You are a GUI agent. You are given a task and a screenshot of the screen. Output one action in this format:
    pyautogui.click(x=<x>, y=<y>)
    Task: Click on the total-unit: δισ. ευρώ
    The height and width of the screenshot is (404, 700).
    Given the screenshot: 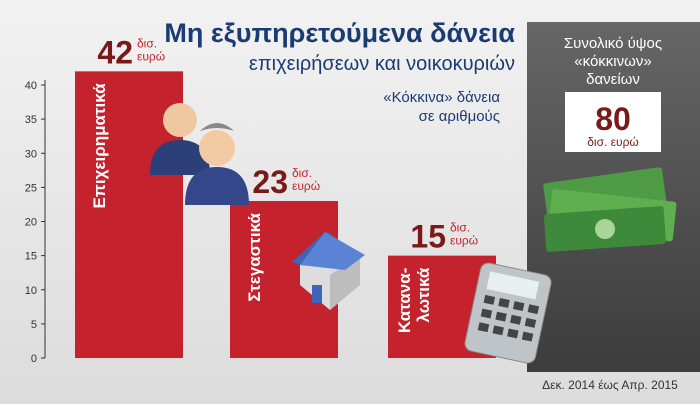 What is the action you would take?
    pyautogui.click(x=613, y=142)
    